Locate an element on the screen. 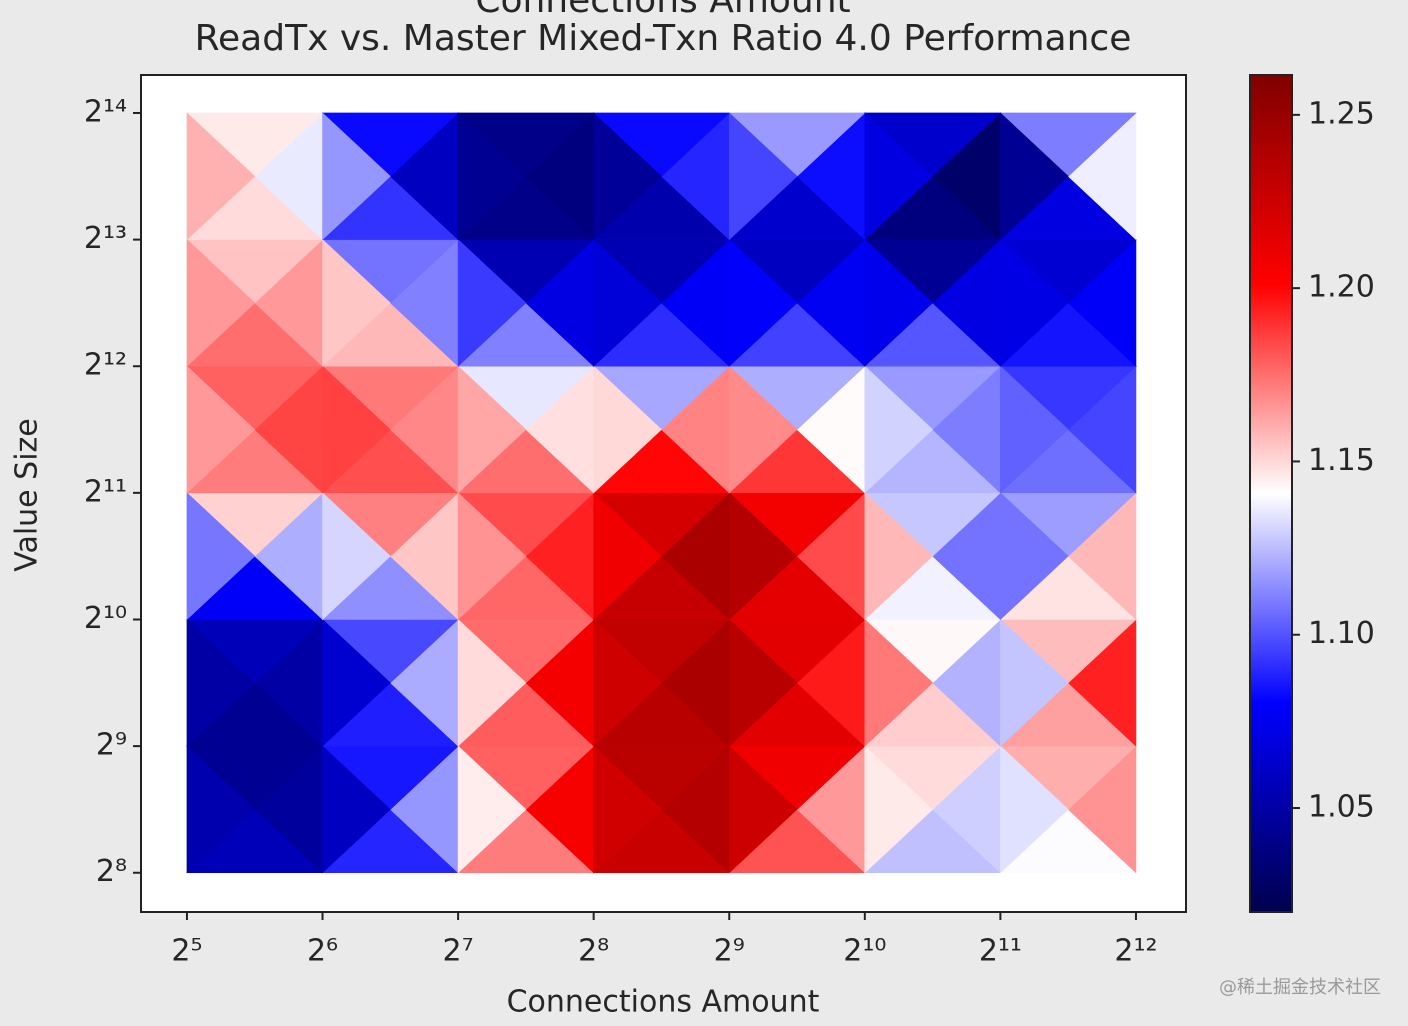 The image size is (1408, 1026). top-xlabel: Connections Amount is located at coordinates (662, 10).